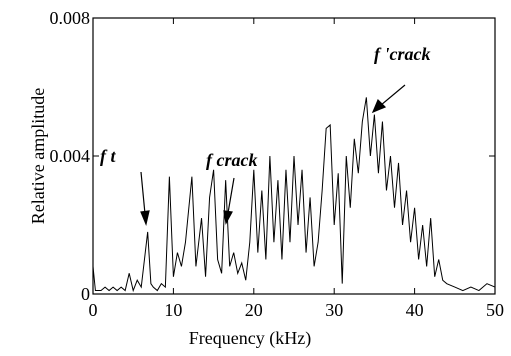 The height and width of the screenshot is (356, 511). Describe the element at coordinates (415, 310) in the screenshot. I see `x-tick-label: 40` at that location.